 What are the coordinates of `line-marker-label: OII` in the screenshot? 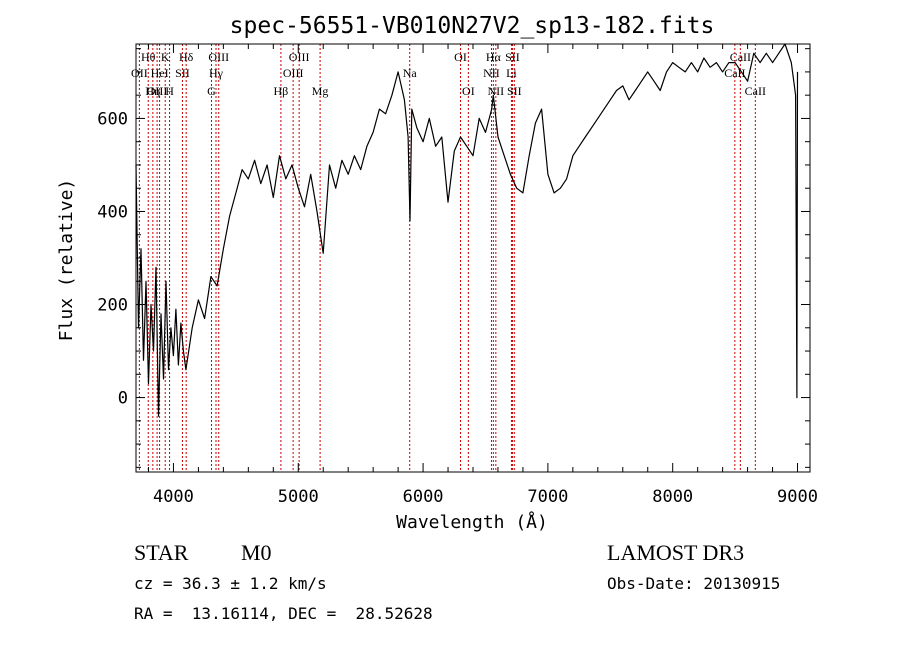 It's located at (139, 73).